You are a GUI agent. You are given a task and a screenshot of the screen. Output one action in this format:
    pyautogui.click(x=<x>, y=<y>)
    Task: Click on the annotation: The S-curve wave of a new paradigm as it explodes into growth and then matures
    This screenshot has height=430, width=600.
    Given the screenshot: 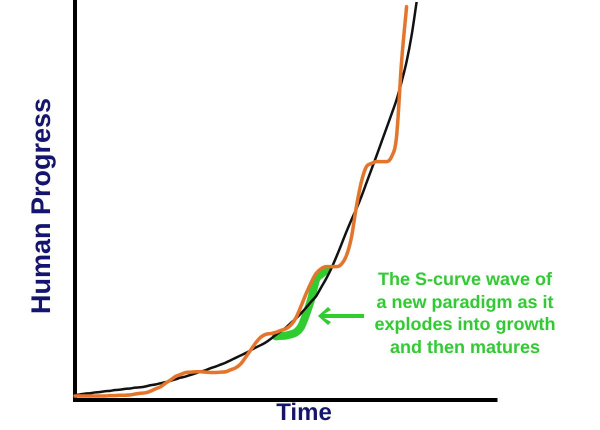 What is the action you would take?
    pyautogui.click(x=464, y=313)
    